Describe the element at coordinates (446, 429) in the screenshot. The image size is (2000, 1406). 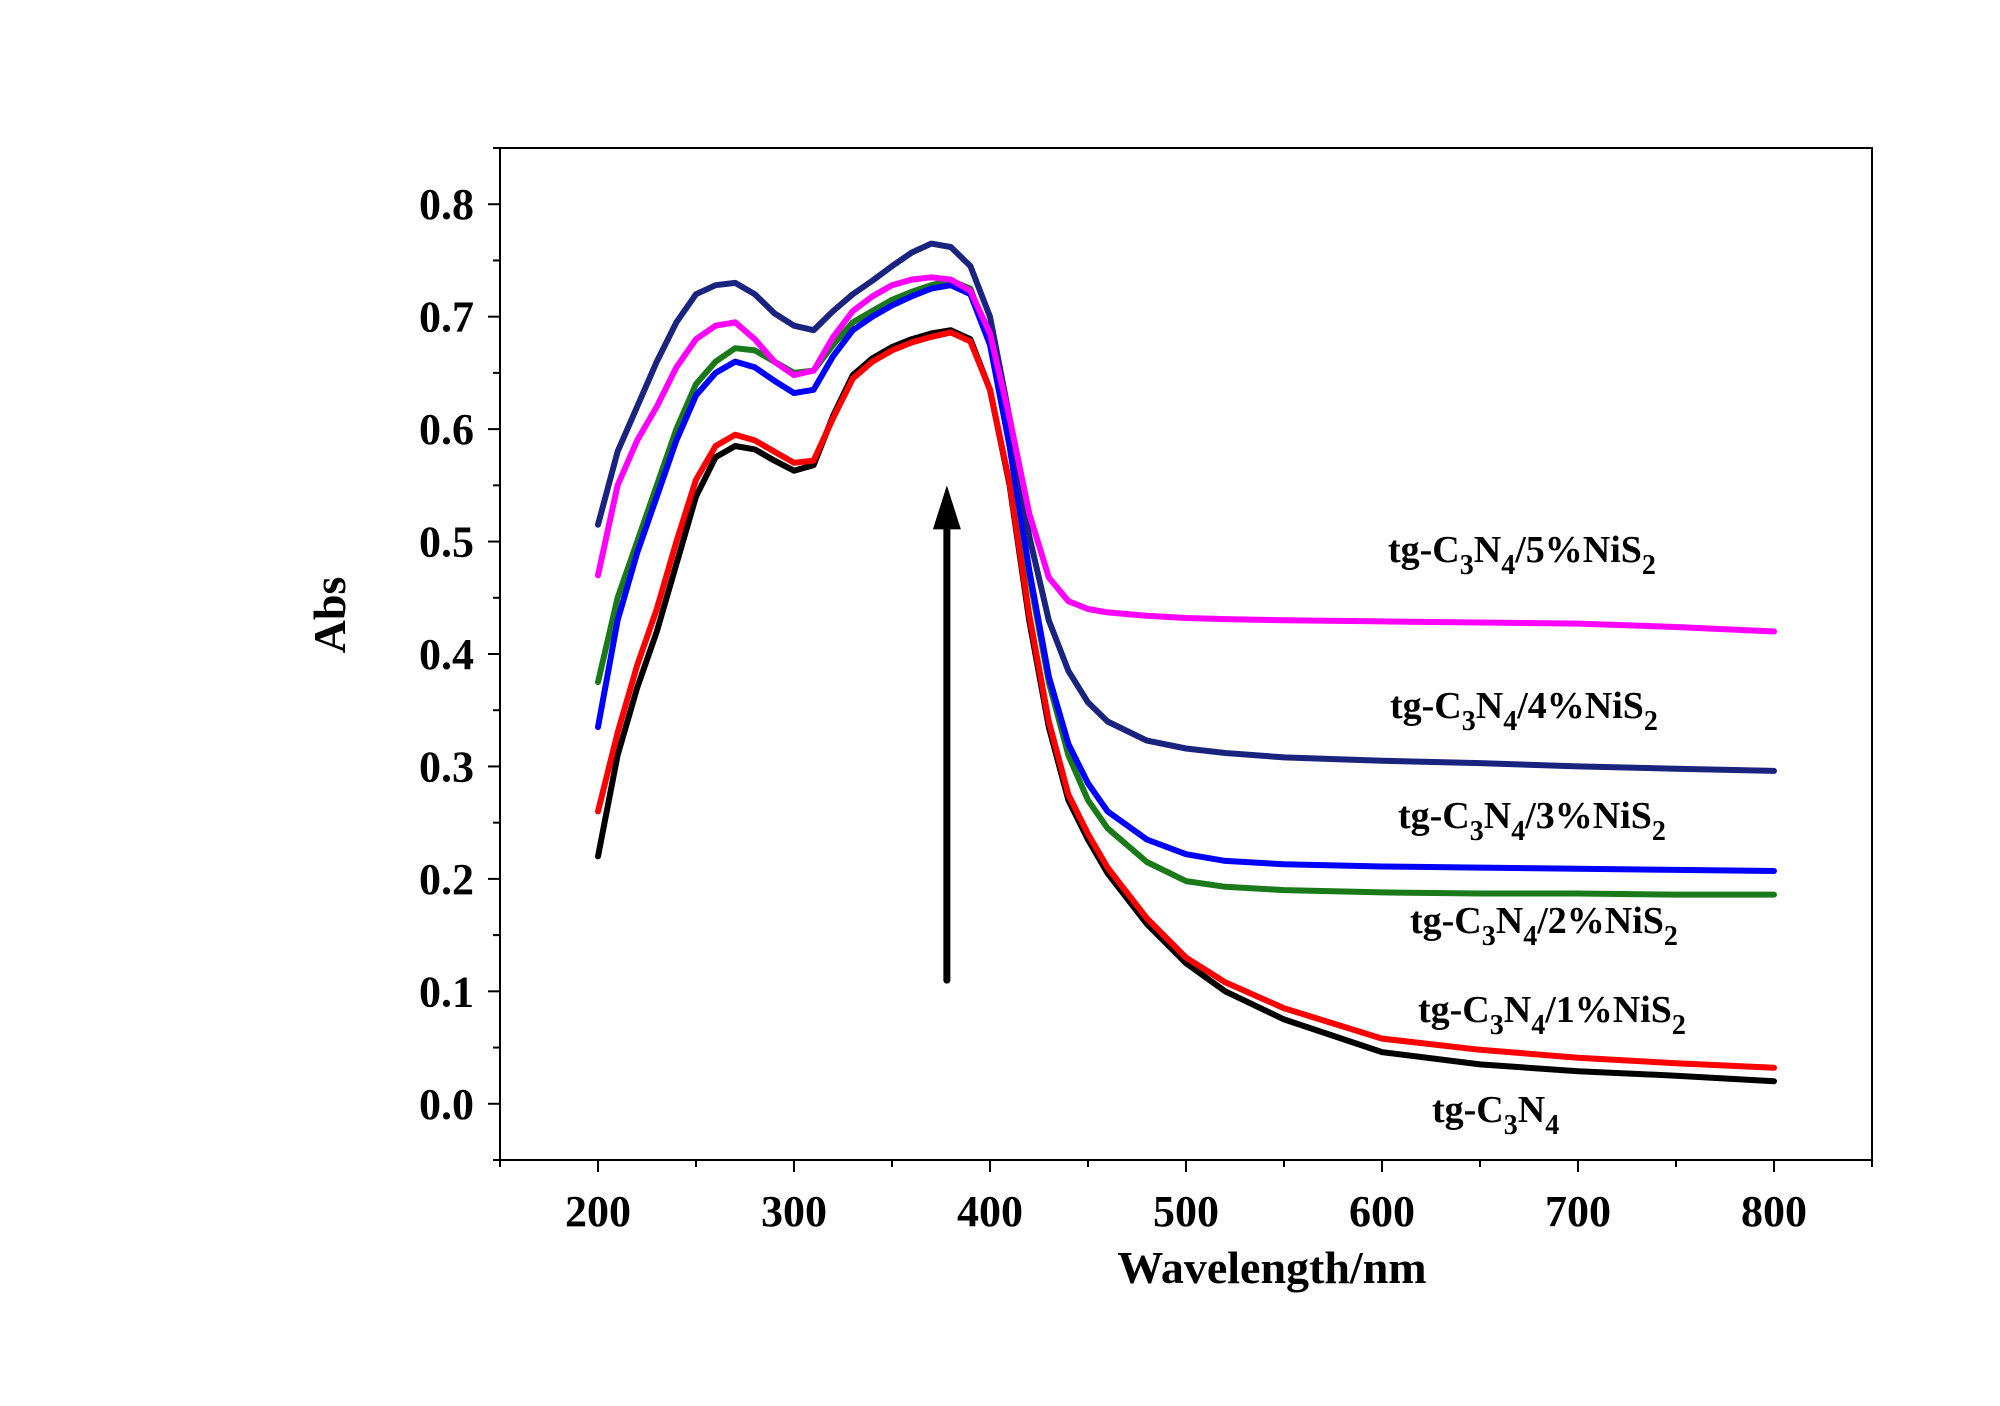
I see `y-tick-label: 0.6` at that location.